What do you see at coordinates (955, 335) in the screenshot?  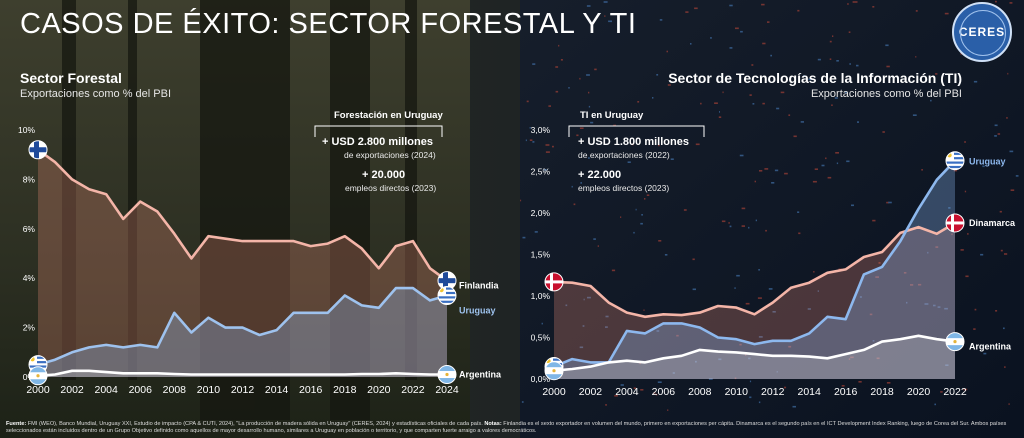 I see `flag-stripe-top` at bounding box center [955, 335].